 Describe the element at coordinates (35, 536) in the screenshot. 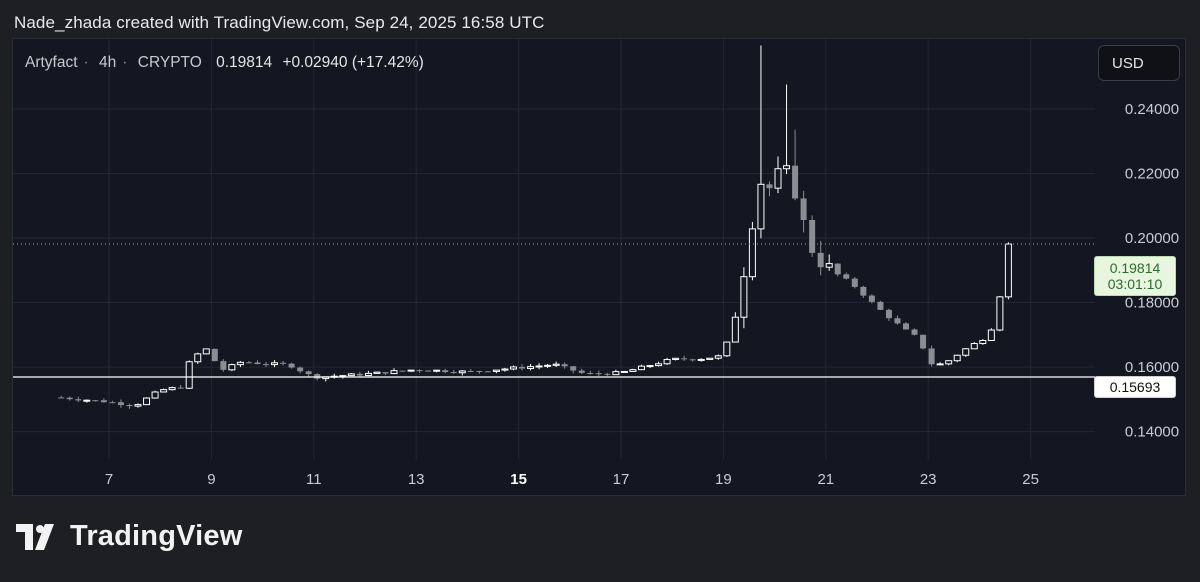

I see `tradingview-logo-icon` at that location.